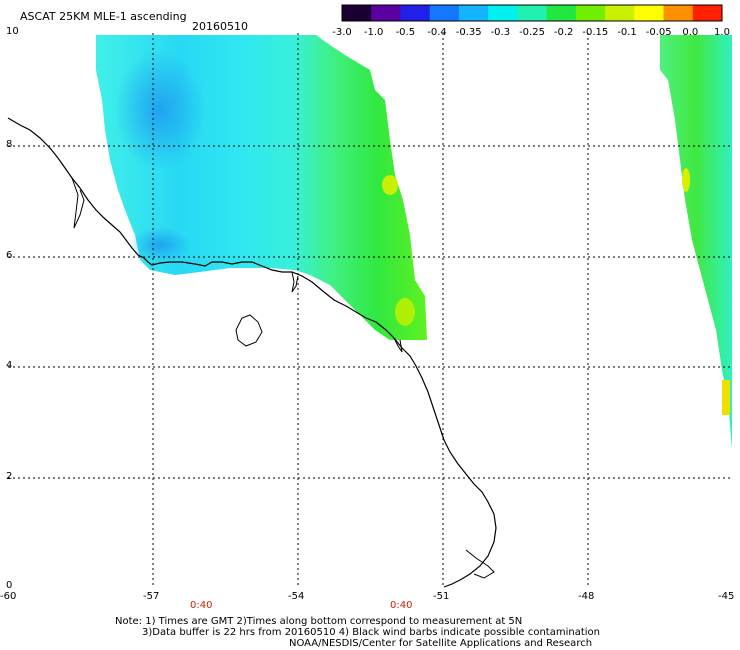 Image resolution: width=740 pixels, height=650 pixels. Describe the element at coordinates (500, 32) in the screenshot. I see `colorbar-label: -0.3` at that location.